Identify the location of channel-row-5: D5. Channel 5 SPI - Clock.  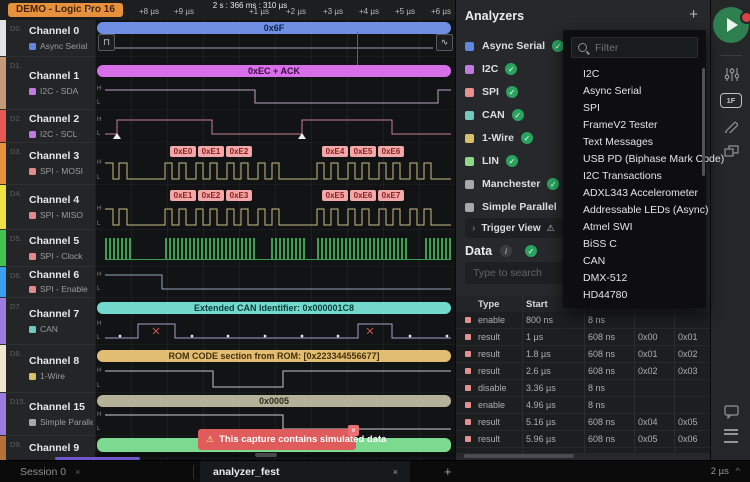
(47, 248).